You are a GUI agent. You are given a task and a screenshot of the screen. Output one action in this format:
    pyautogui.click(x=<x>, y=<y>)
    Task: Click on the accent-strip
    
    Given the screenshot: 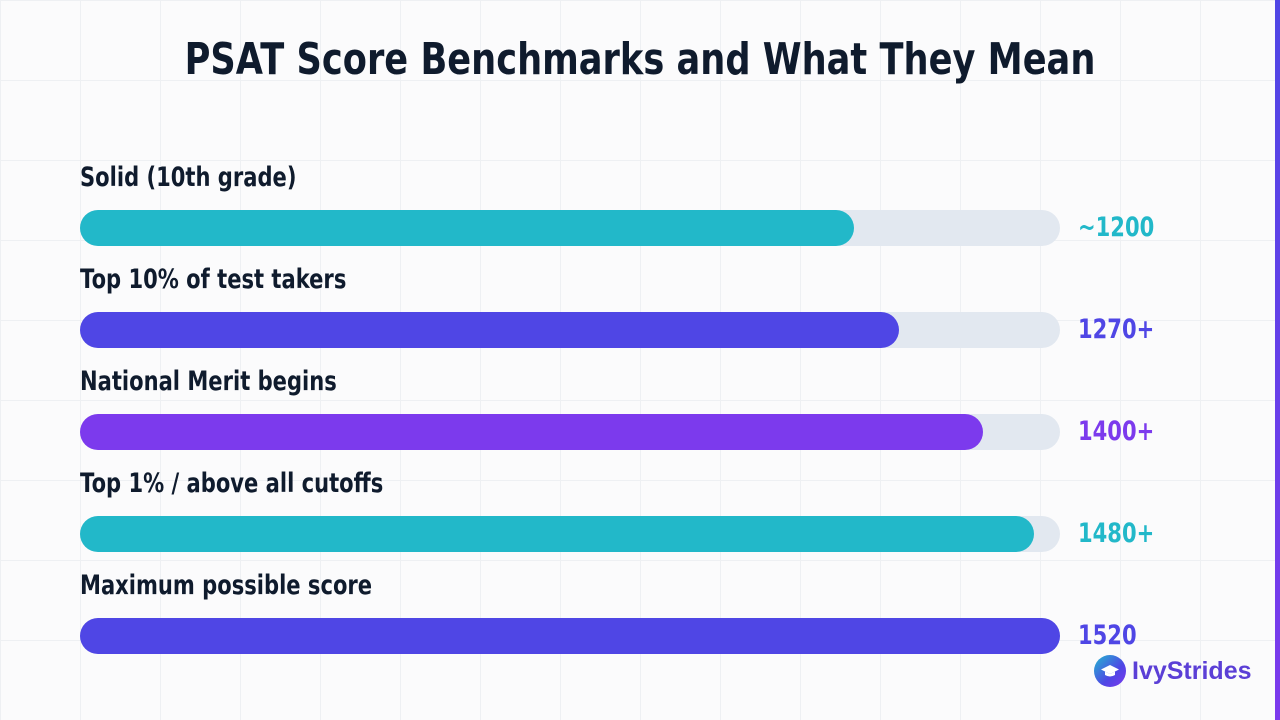 What is the action you would take?
    pyautogui.click(x=1277, y=360)
    